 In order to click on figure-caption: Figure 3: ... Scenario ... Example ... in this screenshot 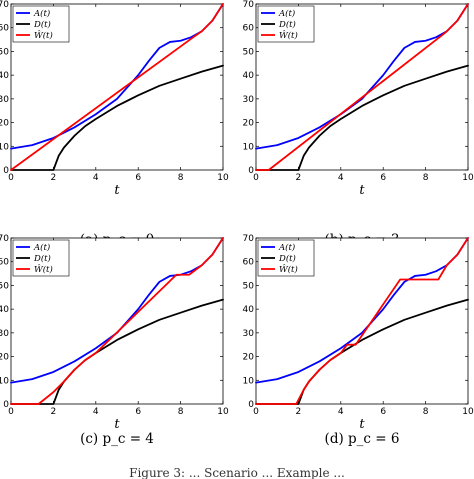, I will do `click(237, 472)`.